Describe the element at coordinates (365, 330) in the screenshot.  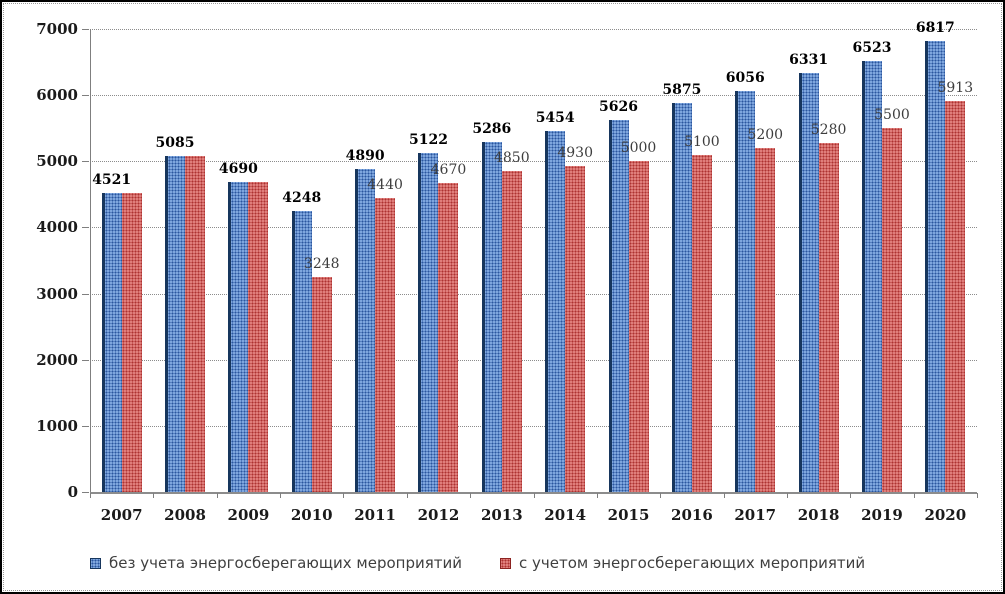
I see `bar-blue-2011` at that location.